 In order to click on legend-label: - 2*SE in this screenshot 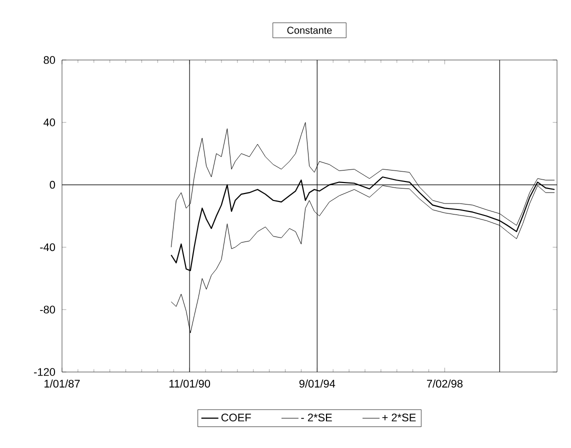, I will do `click(316, 418)`.